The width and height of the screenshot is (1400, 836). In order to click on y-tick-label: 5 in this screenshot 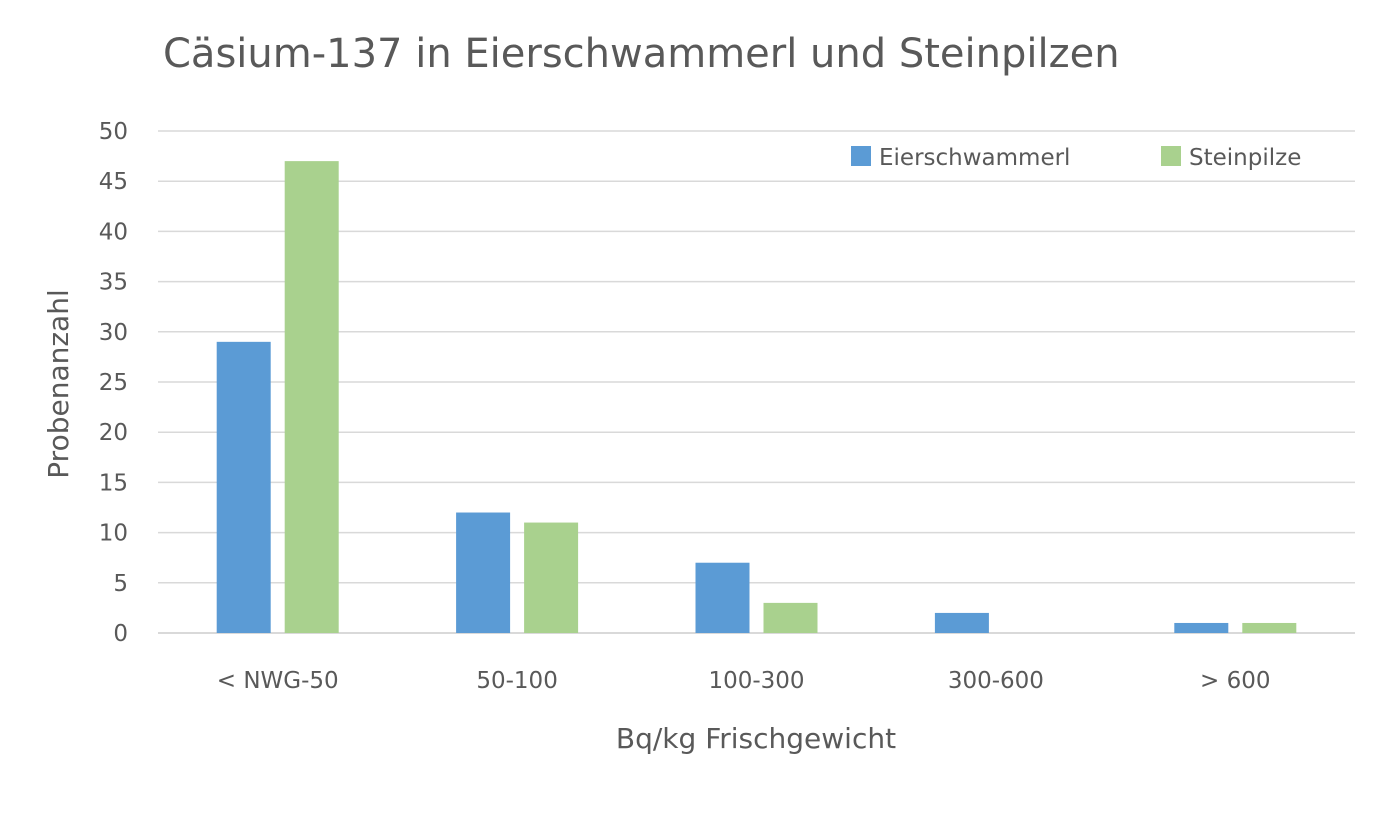, I will do `click(120, 584)`.